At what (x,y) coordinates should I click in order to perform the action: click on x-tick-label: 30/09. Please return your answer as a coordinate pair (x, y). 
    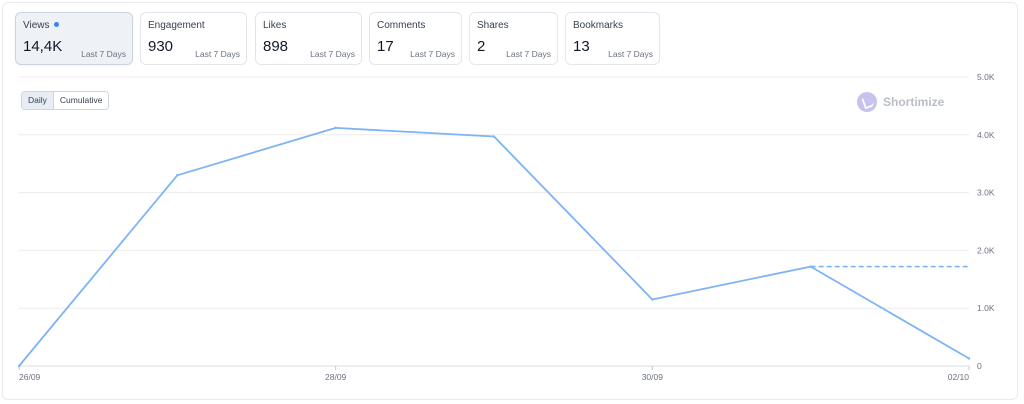
    Looking at the image, I should click on (653, 377).